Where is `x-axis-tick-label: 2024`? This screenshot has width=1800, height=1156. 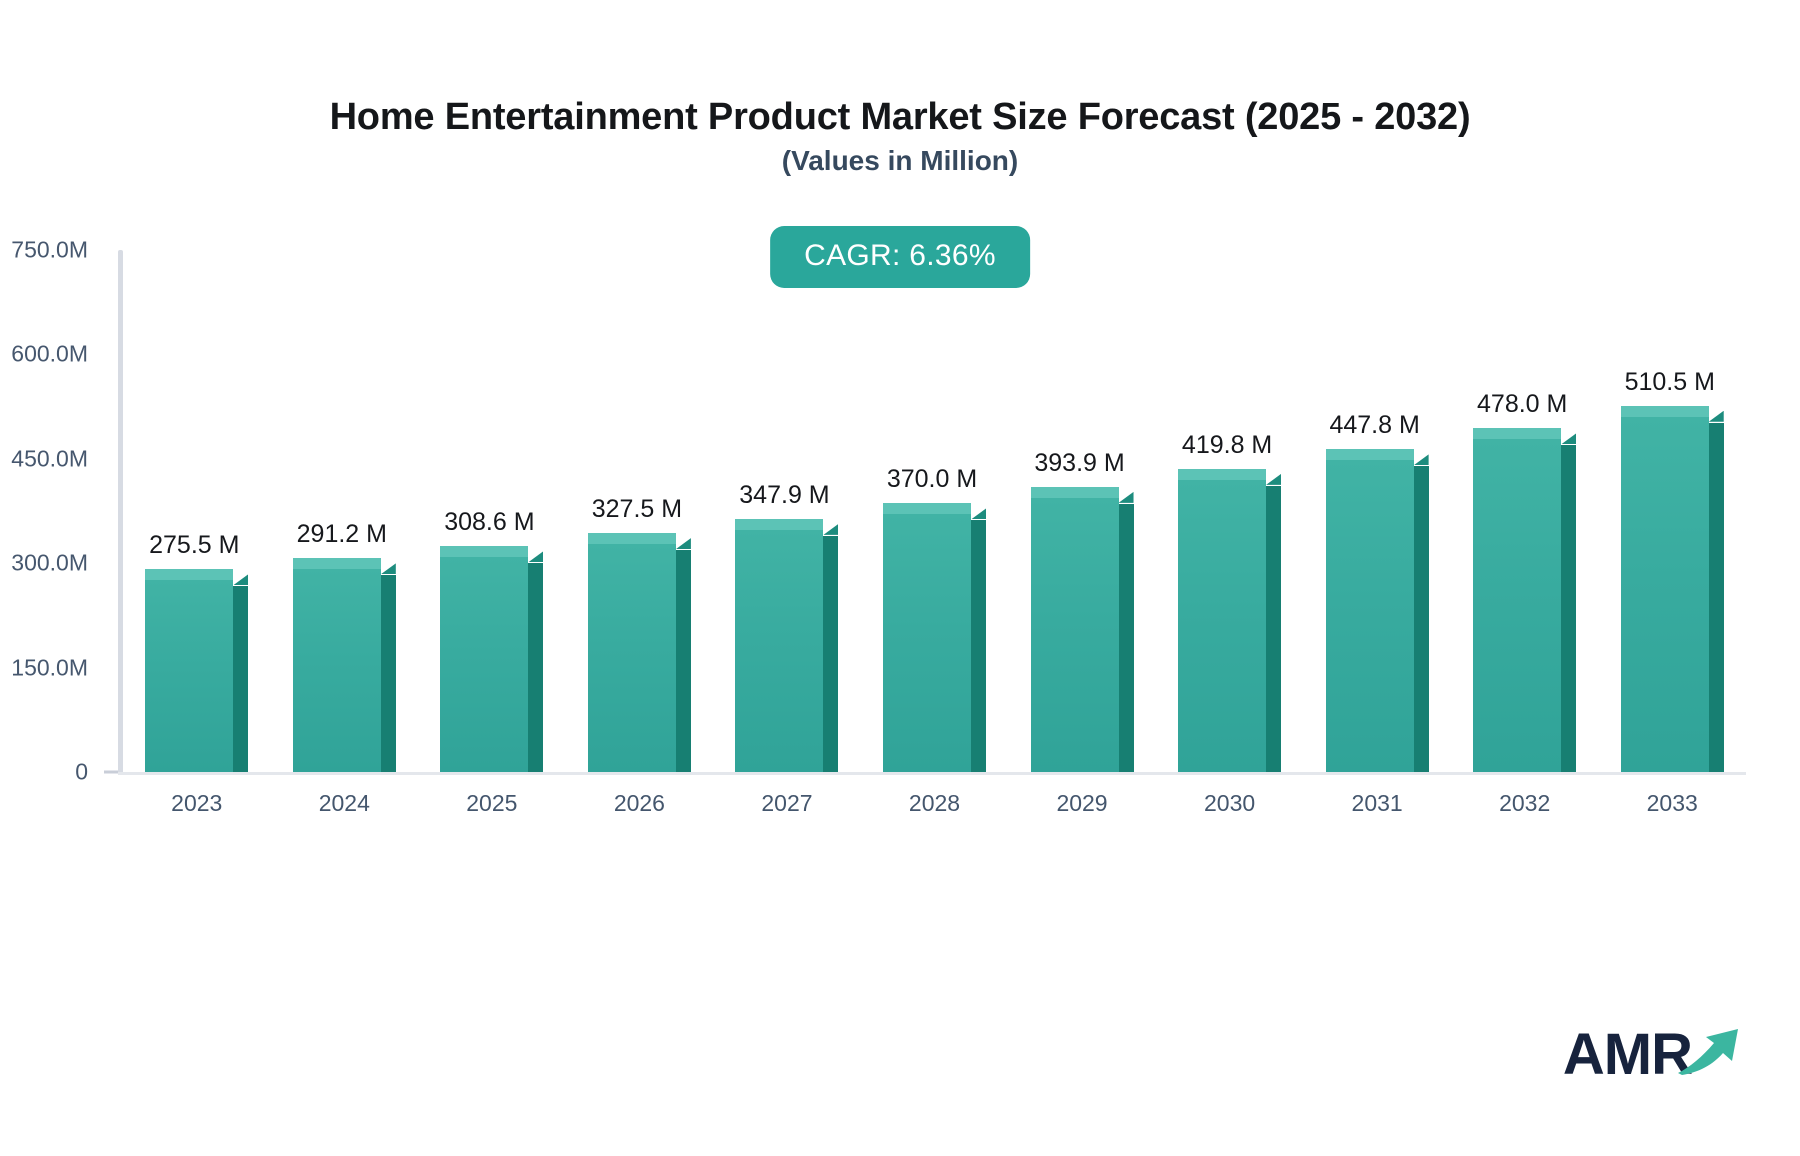
x-axis-tick-label: 2024 is located at coordinates (344, 803).